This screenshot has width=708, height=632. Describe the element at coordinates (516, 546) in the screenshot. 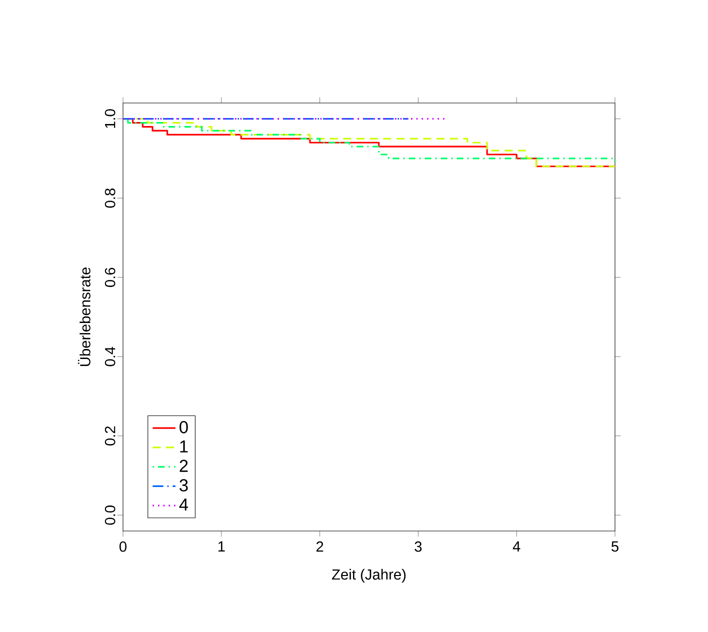

I see `x-tick-label: 4` at that location.